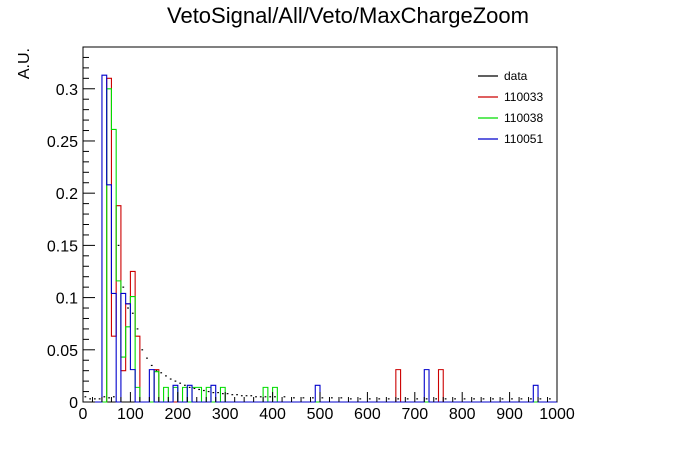 This screenshot has height=472, width=696. Describe the element at coordinates (67, 299) in the screenshot. I see `y-tick-label-0.1: 0.1` at that location.